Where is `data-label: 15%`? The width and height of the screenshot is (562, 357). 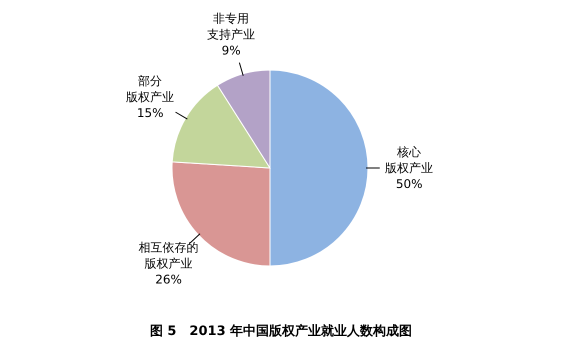
data-label: 15% is located at coordinates (150, 113).